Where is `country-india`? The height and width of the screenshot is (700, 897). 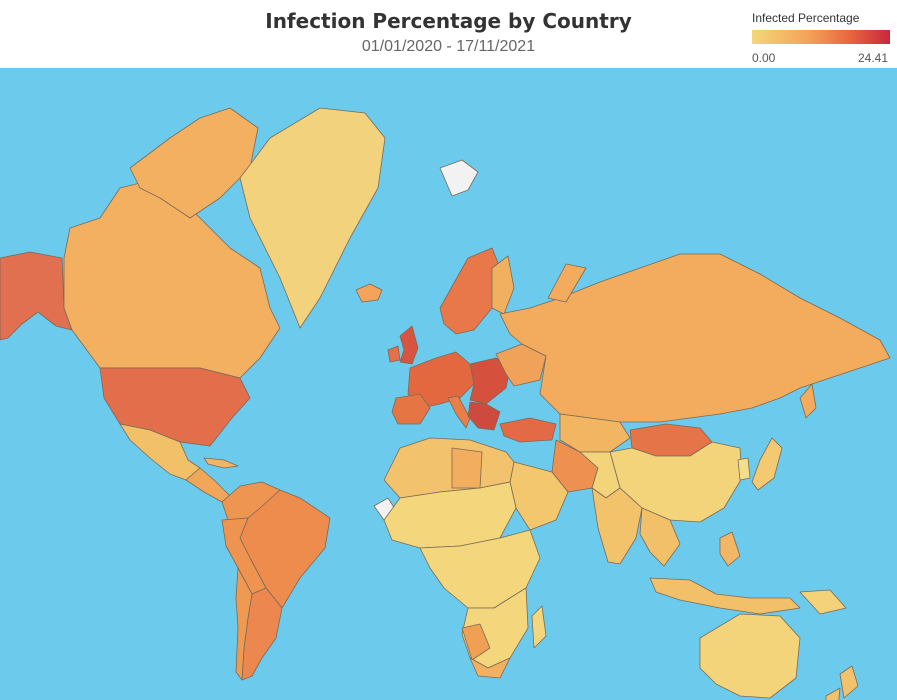 country-india is located at coordinates (617, 526).